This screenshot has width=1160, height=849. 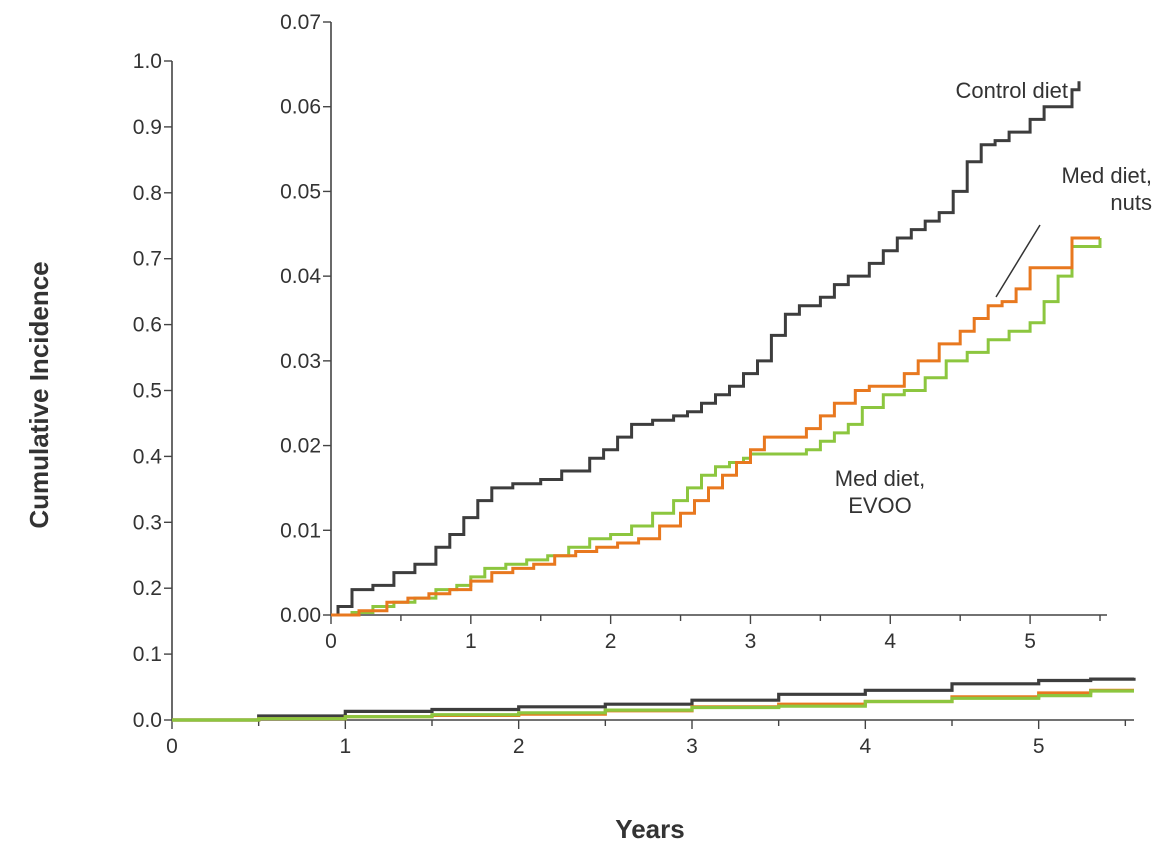 What do you see at coordinates (300, 615) in the screenshot?
I see `inset-y-tick-label: 0.00` at bounding box center [300, 615].